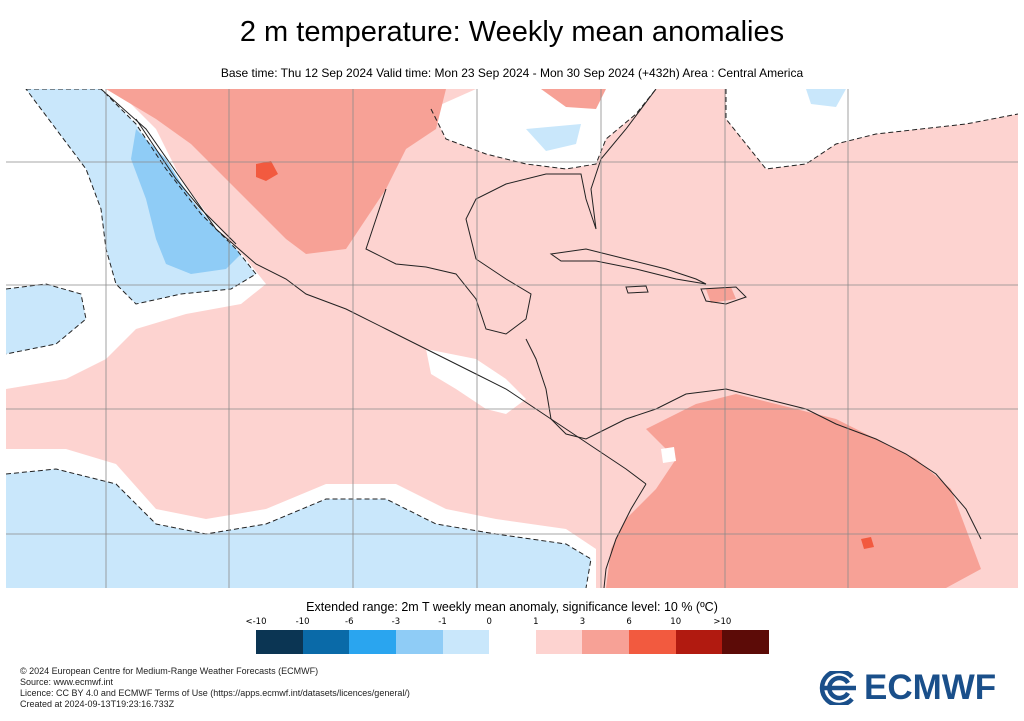 This screenshot has height=721, width=1024. What do you see at coordinates (97, 704) in the screenshot?
I see `footer-created: Created at 2024-09-13T19:23:16.733Z` at bounding box center [97, 704].